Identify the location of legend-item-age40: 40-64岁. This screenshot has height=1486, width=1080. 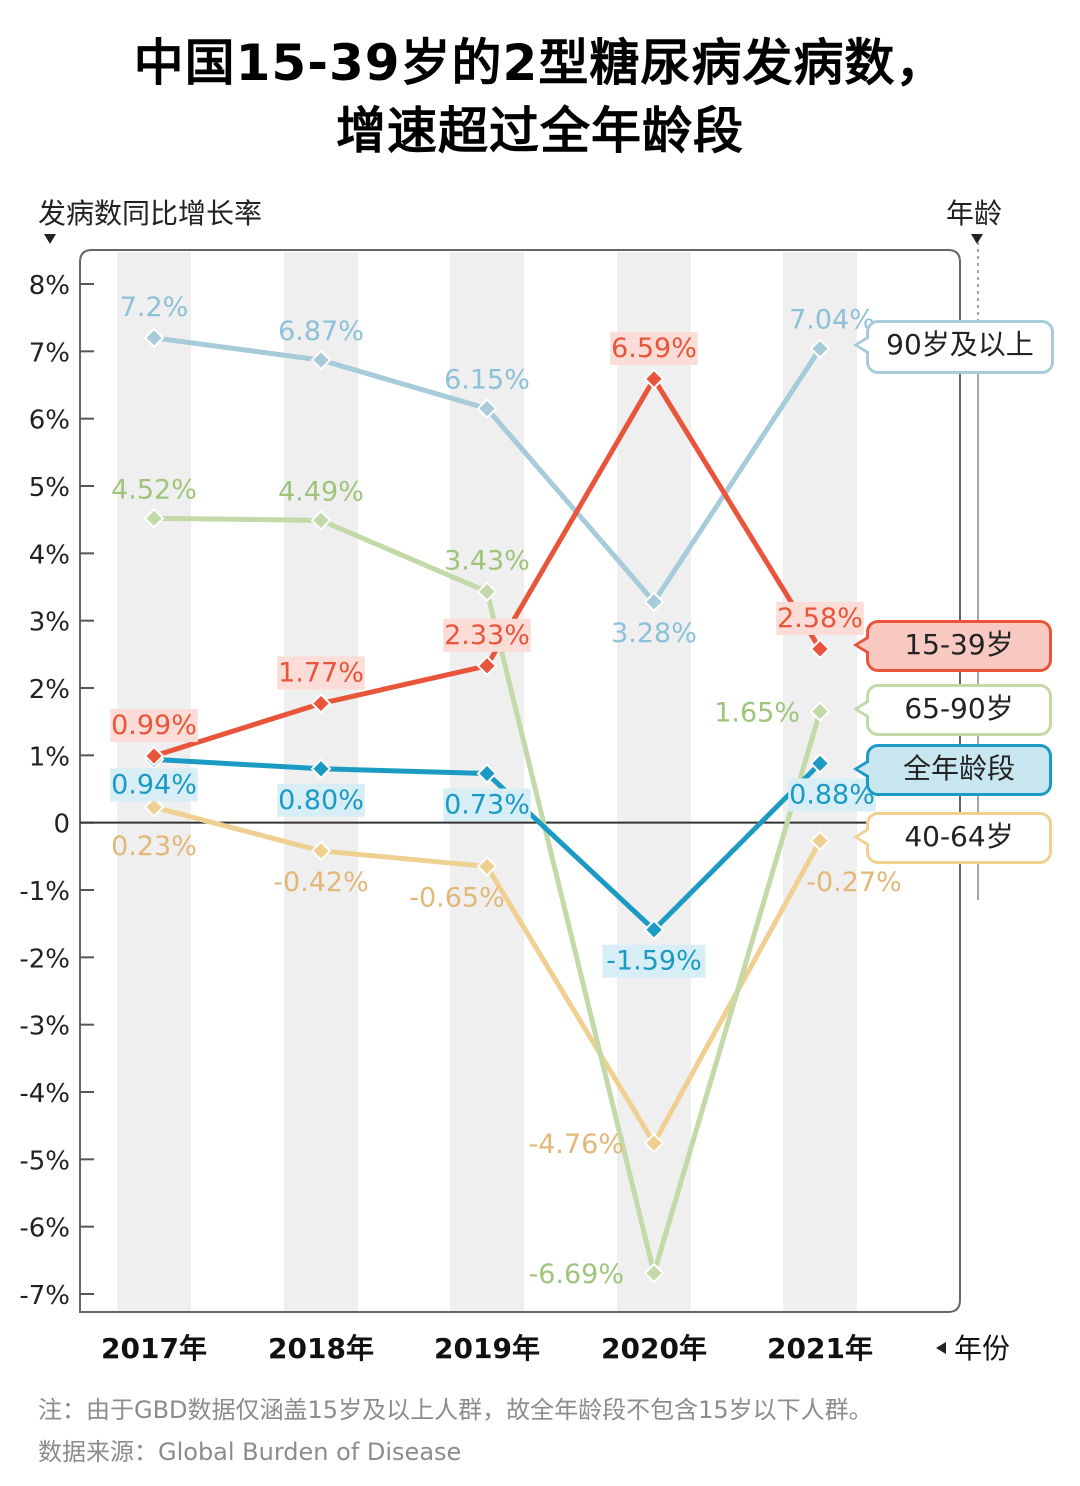
(952, 838).